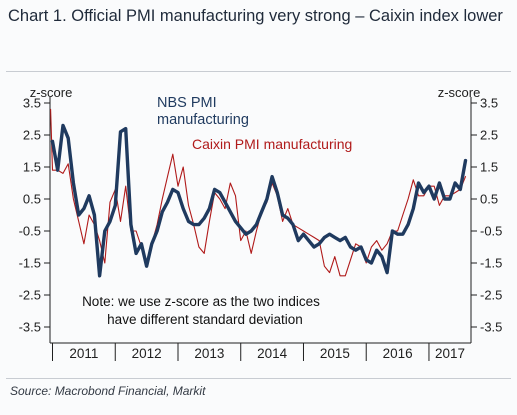 This screenshot has width=517, height=415. What do you see at coordinates (30, 295) in the screenshot?
I see `y-tick-label-left: -2.5` at bounding box center [30, 295].